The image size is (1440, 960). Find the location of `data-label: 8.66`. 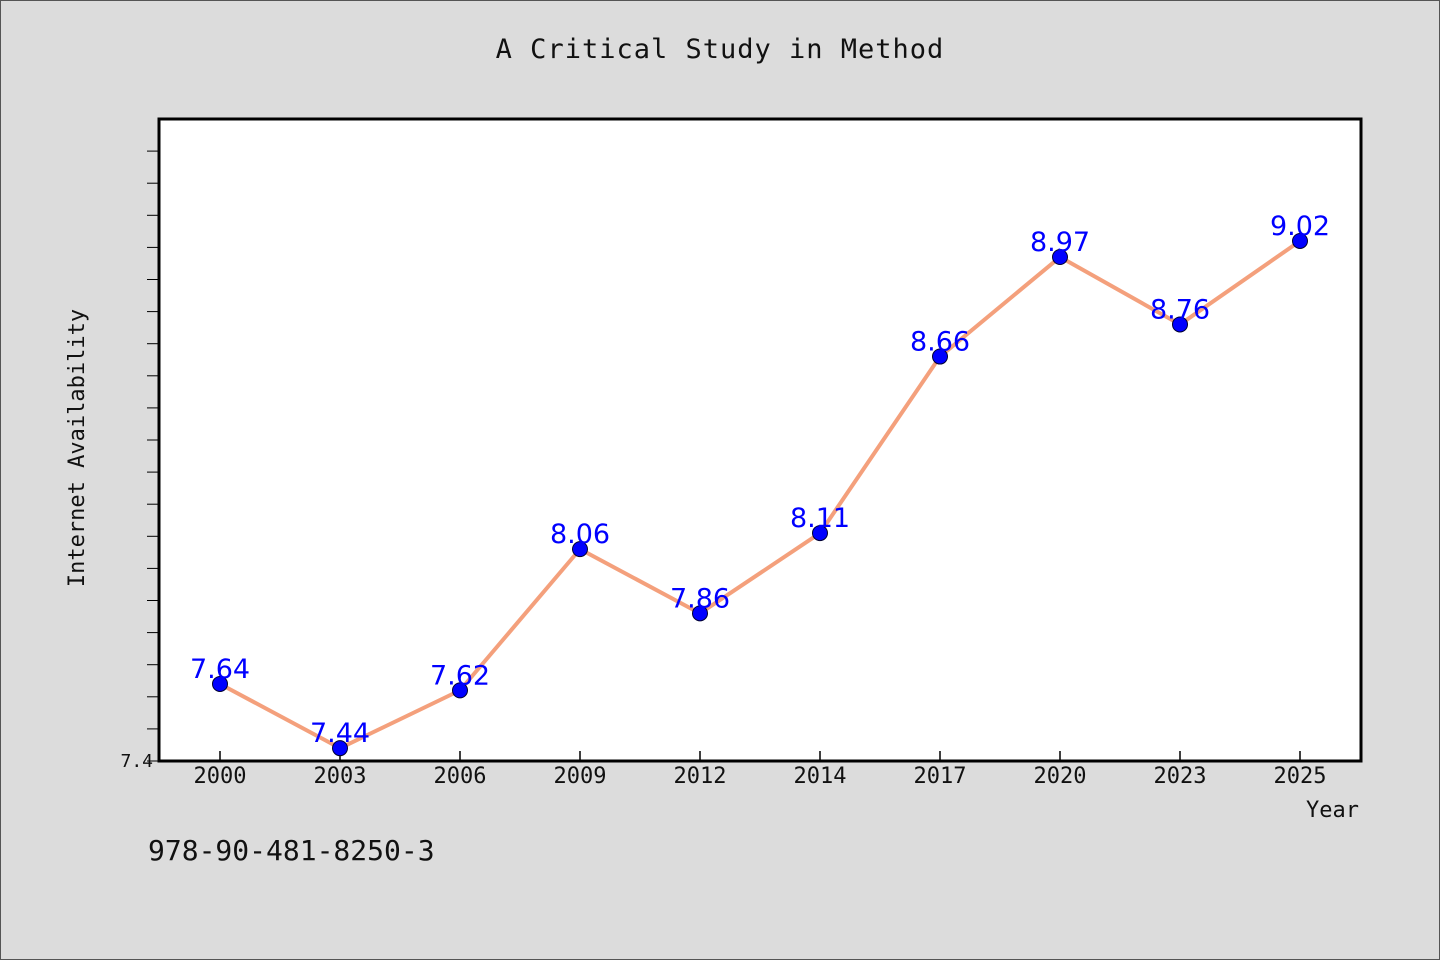

data-label: 8.66 is located at coordinates (940, 342).